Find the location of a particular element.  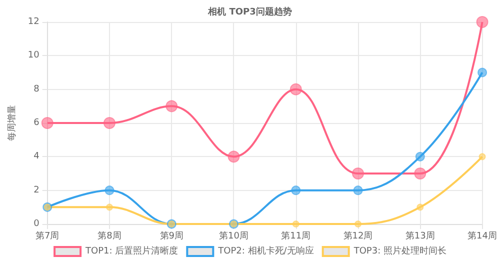

legend-label: TOP3: 照片处理时间长 is located at coordinates (399, 251).